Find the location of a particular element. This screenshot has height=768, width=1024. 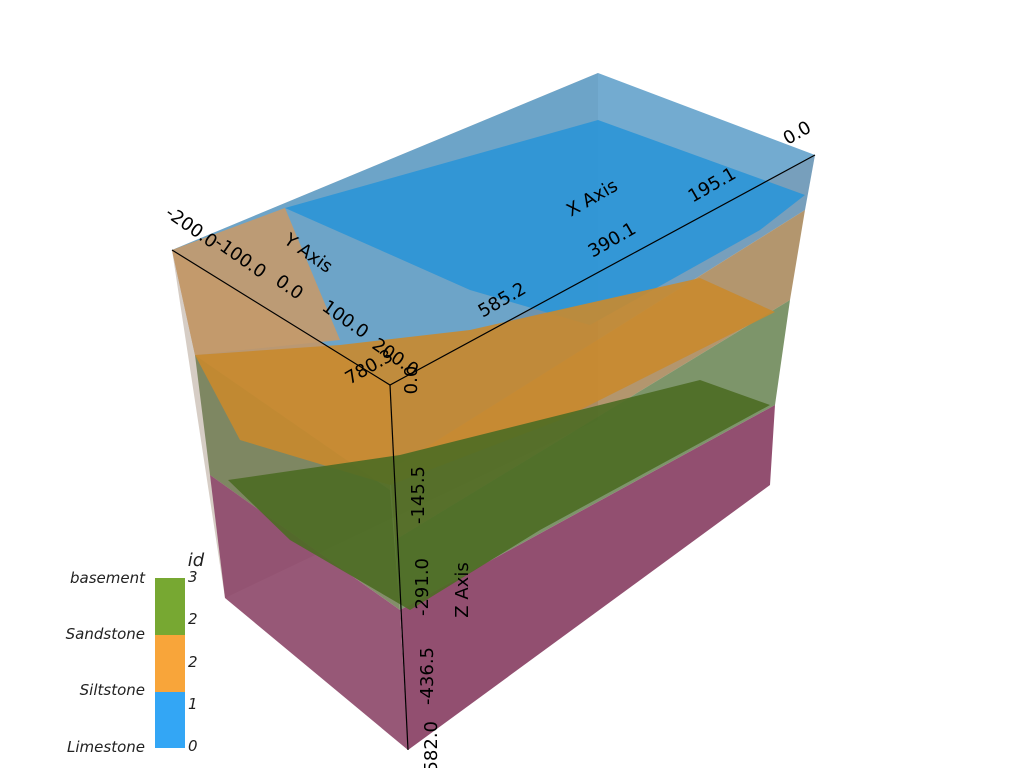

axis-line is located at coordinates (399, 567).